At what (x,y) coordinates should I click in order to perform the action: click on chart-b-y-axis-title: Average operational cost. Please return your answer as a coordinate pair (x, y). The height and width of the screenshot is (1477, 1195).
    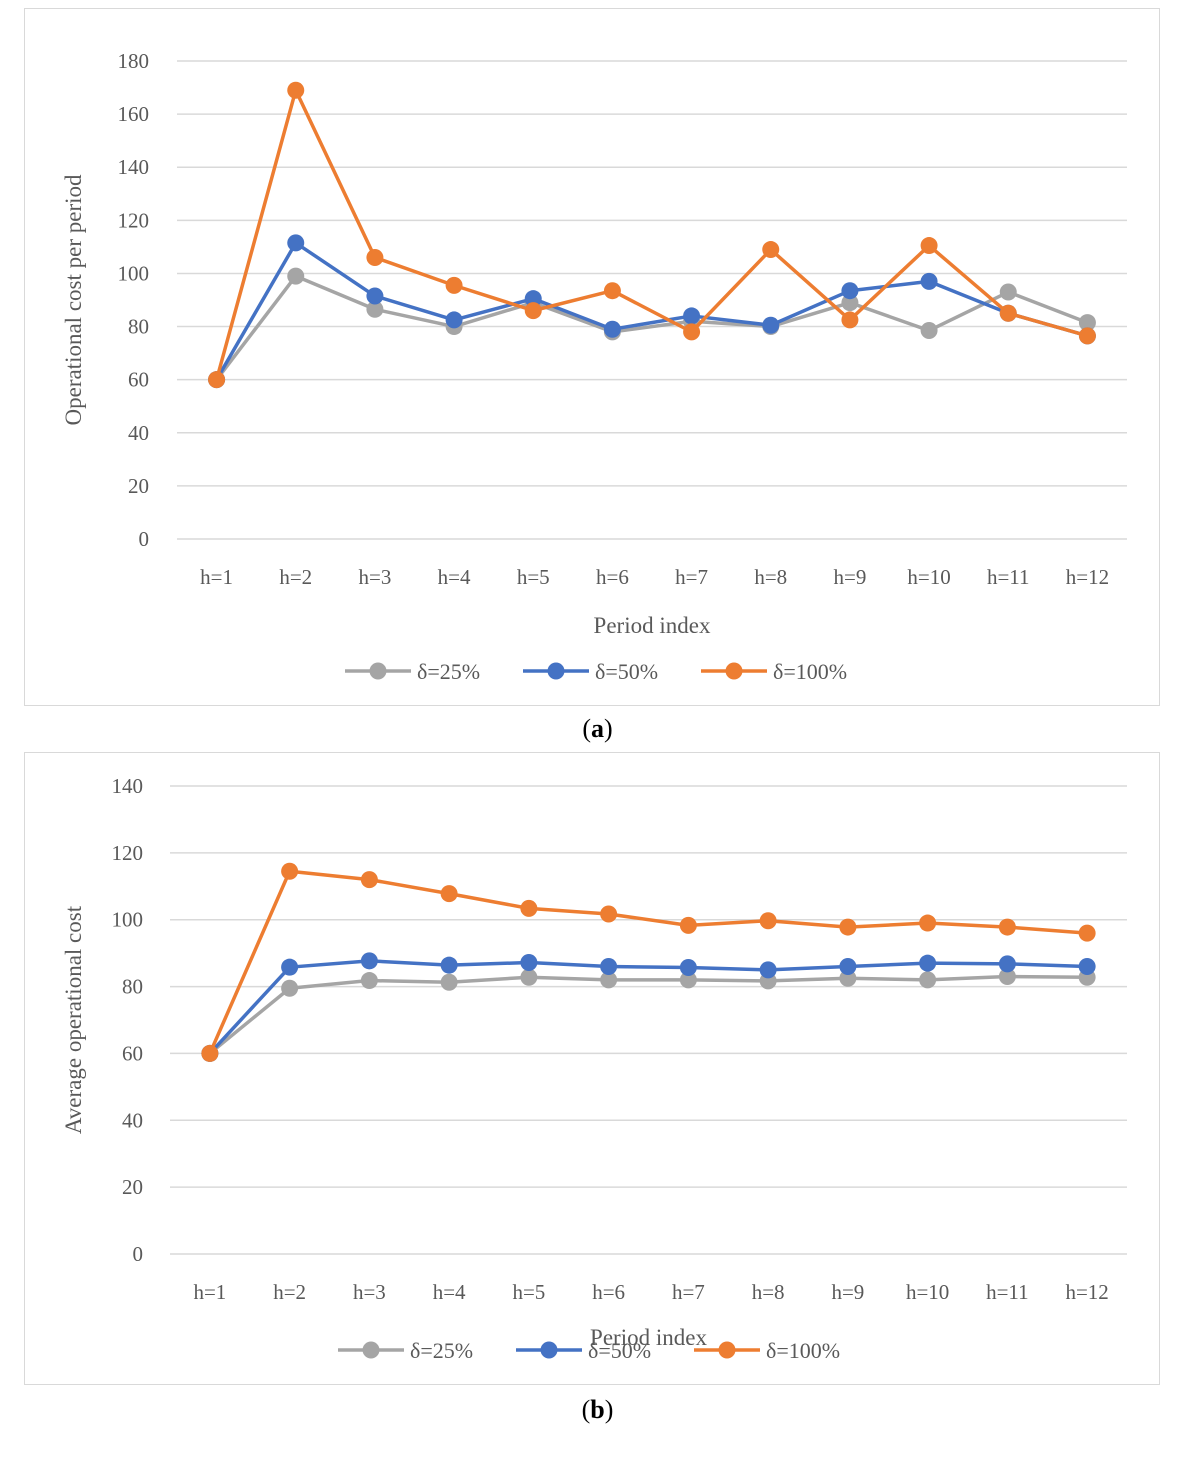
    Looking at the image, I should click on (73, 1019).